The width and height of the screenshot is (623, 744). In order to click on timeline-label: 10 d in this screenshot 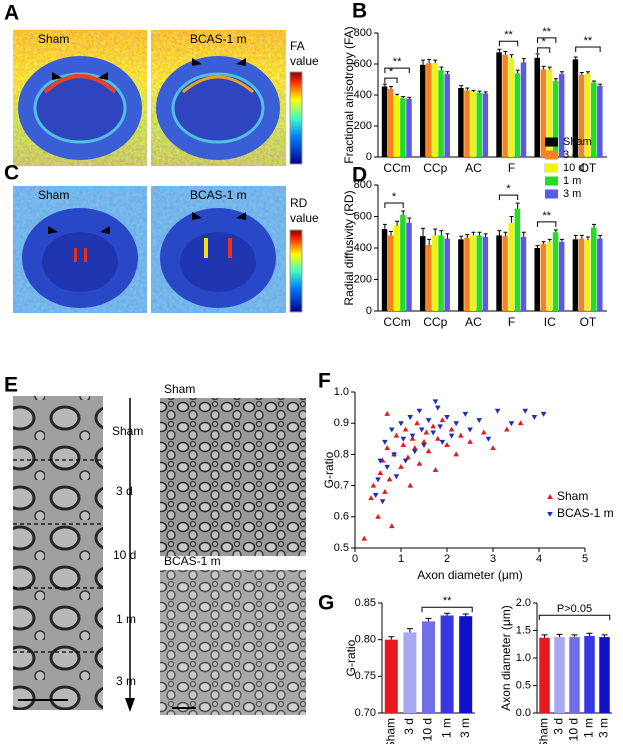, I will do `click(124, 555)`.